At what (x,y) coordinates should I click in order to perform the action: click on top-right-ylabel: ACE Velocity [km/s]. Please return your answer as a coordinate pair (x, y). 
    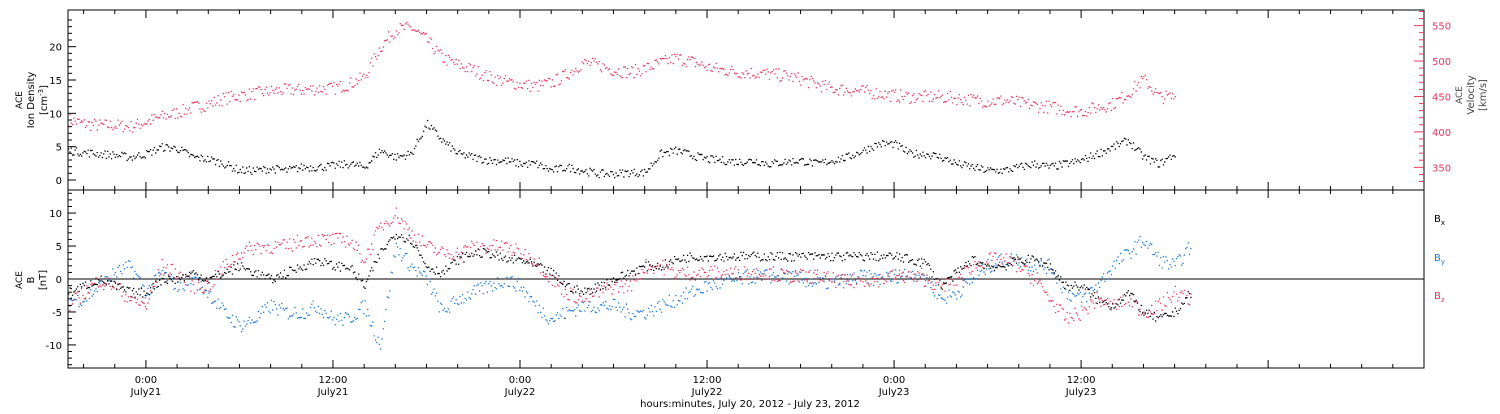
    Looking at the image, I should click on (1472, 94).